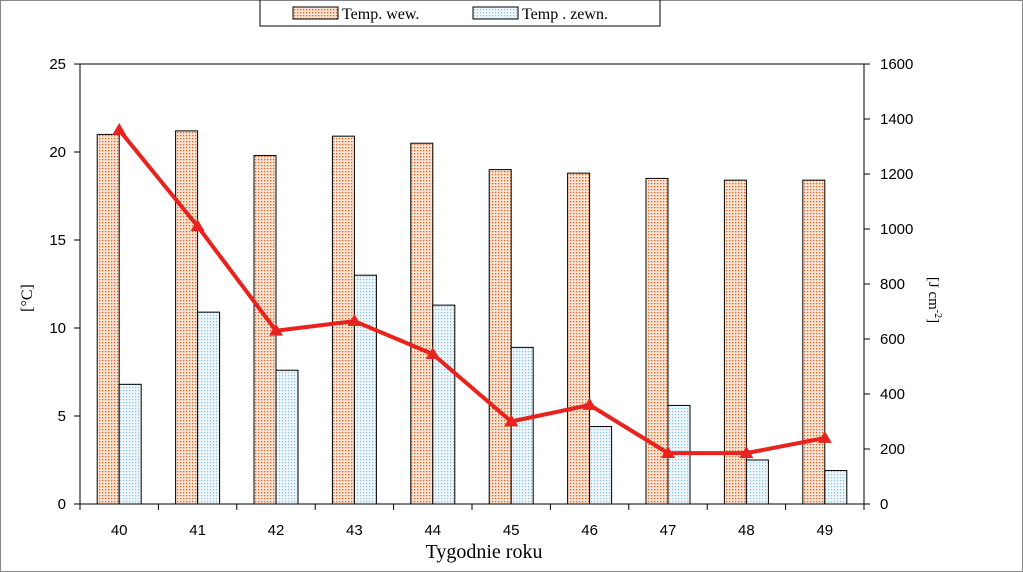 This screenshot has height=572, width=1023. What do you see at coordinates (933, 320) in the screenshot?
I see `y-axis-label-right-close: ]` at bounding box center [933, 320].